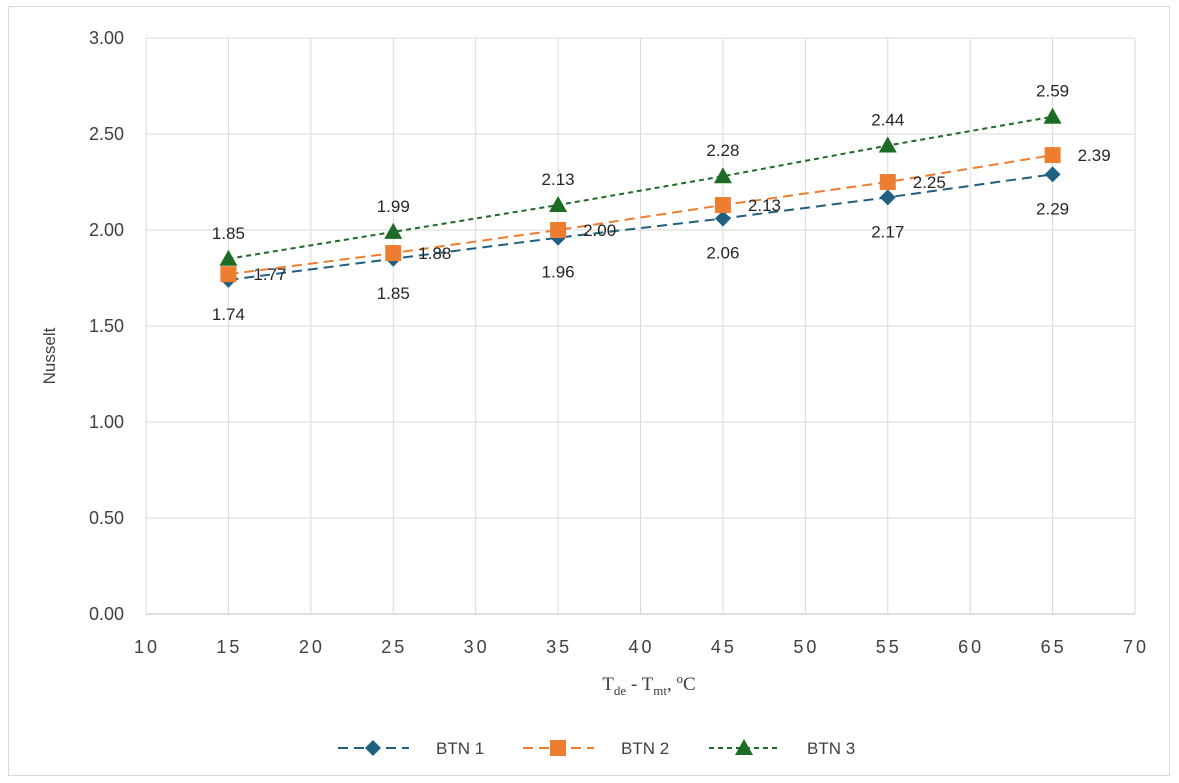 The height and width of the screenshot is (783, 1179). I want to click on x-axis-title: Tde - Tmt, oC, so click(648, 684).